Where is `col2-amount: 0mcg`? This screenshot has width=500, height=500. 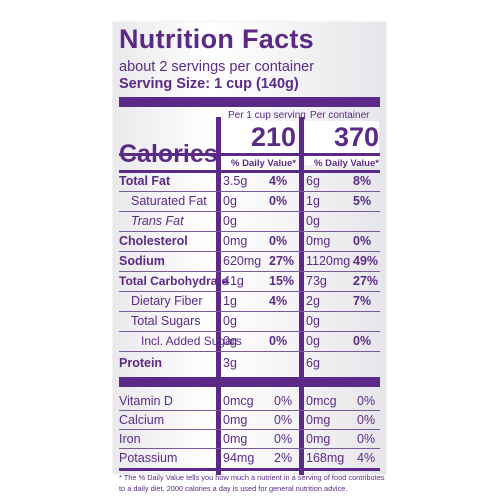
col2-amount: 0mcg is located at coordinates (321, 401).